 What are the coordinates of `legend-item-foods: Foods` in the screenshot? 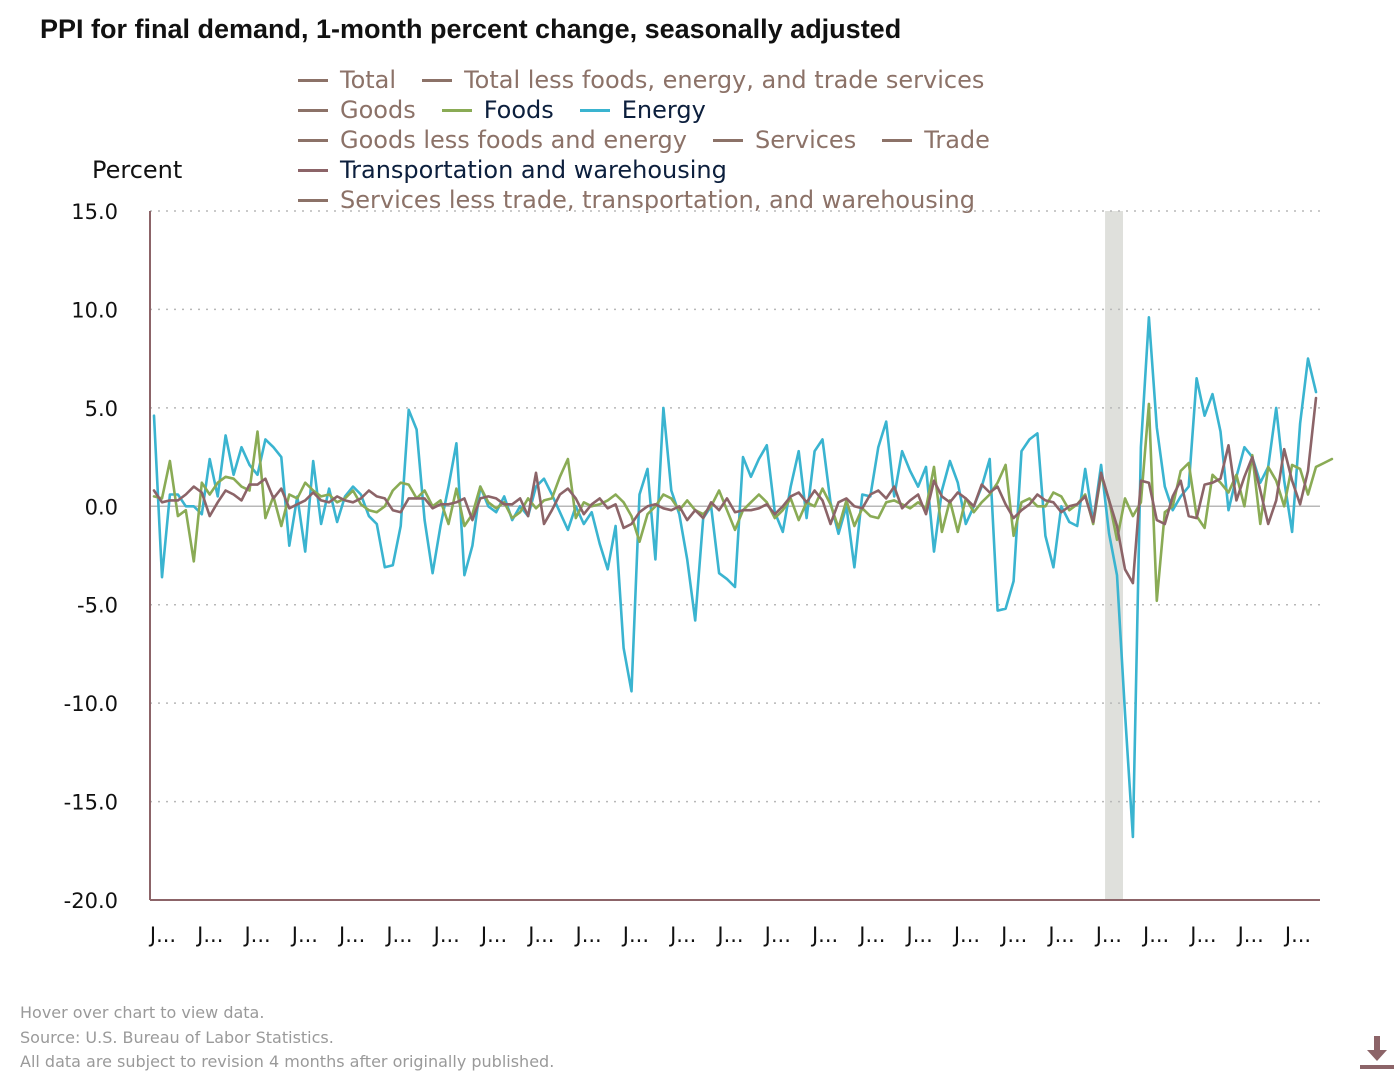 It's located at (497, 110).